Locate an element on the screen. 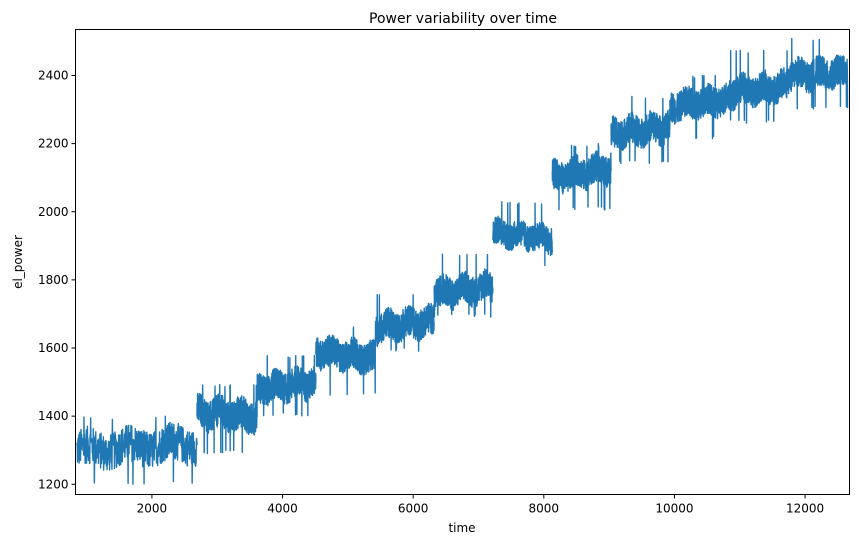  x-tick-label: 10000 is located at coordinates (674, 509).